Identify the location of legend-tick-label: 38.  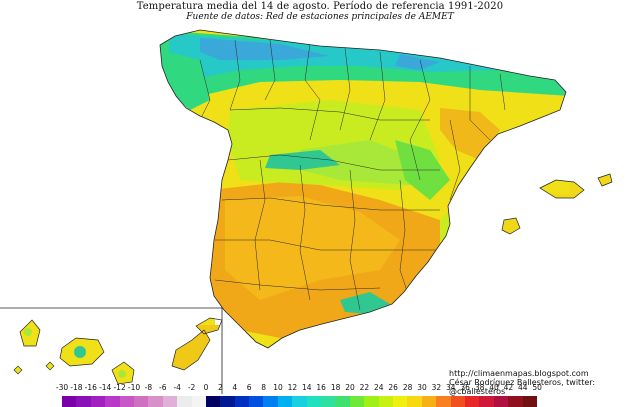
(479, 387).